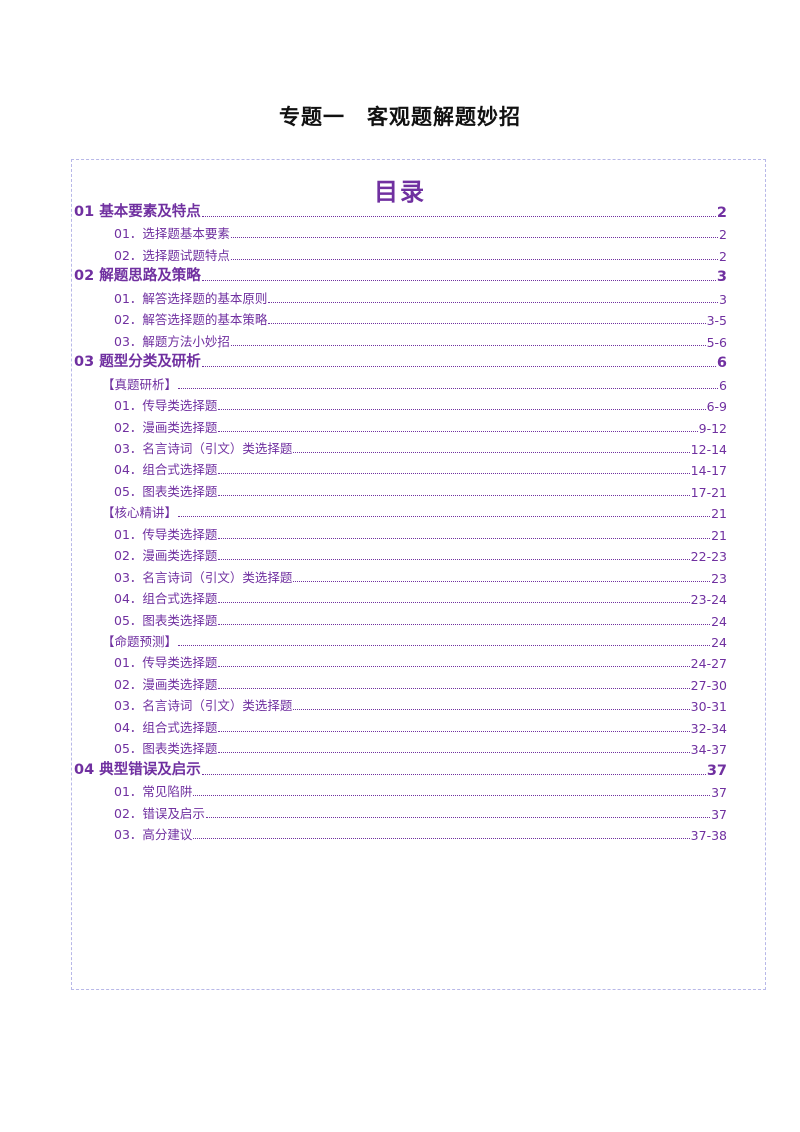  What do you see at coordinates (716, 407) in the screenshot?
I see `toc-entry-page: 6-9` at bounding box center [716, 407].